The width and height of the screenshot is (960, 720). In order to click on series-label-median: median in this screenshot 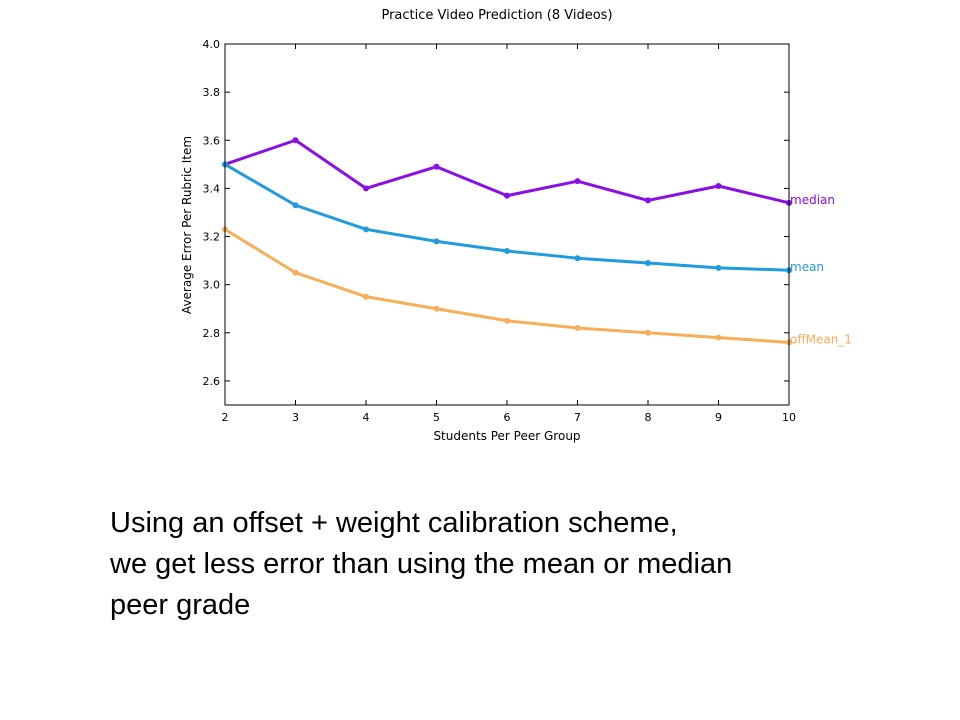, I will do `click(812, 200)`.